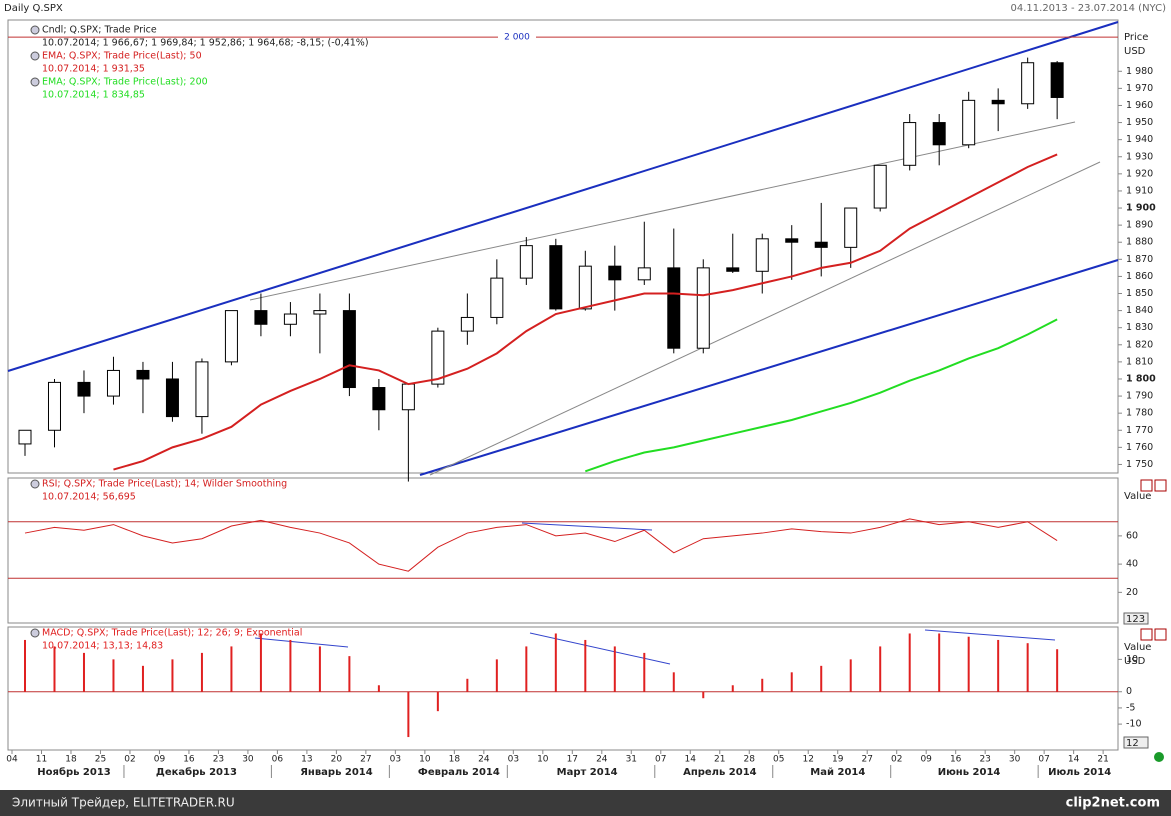 This screenshot has width=1171, height=816. I want to click on axis-unit: USD, so click(1135, 51).